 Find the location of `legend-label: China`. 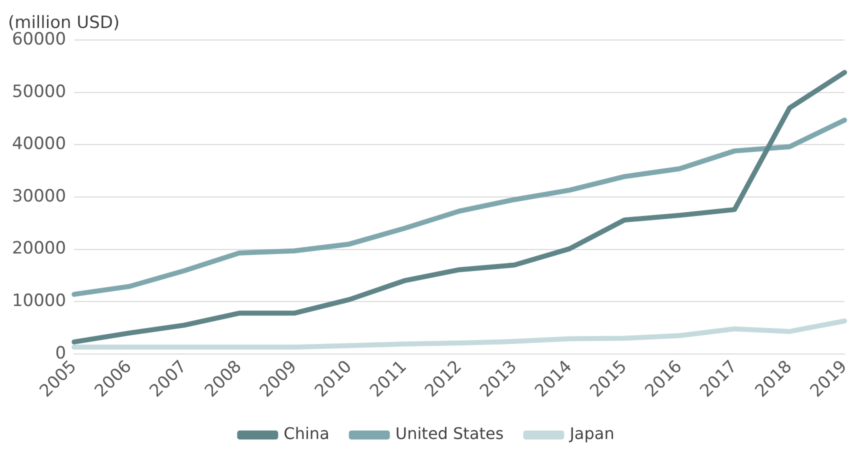

legend-label: China is located at coordinates (307, 434).